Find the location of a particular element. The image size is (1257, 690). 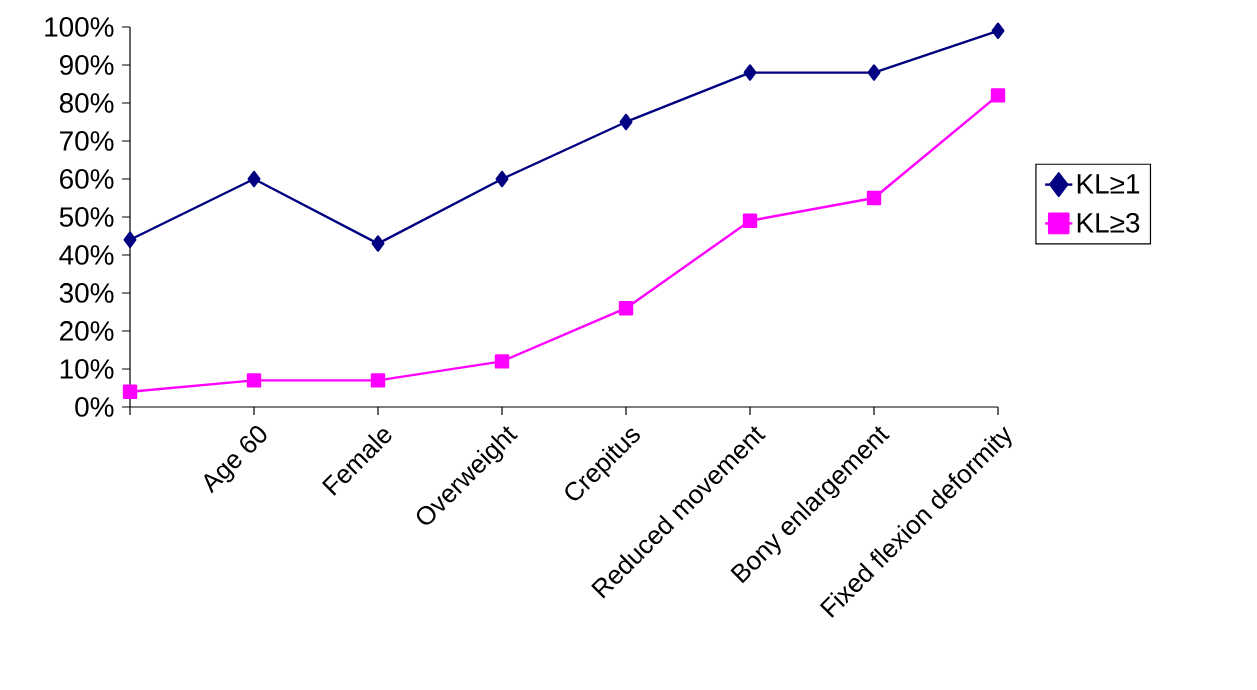

y-tick-label: 40% is located at coordinates (86, 255).